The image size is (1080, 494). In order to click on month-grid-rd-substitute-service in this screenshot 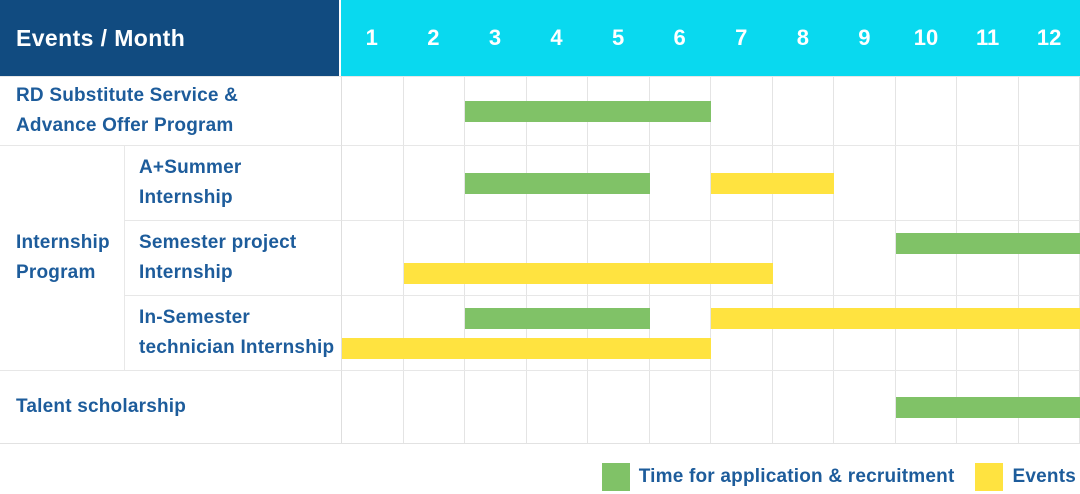, I will do `click(710, 110)`.